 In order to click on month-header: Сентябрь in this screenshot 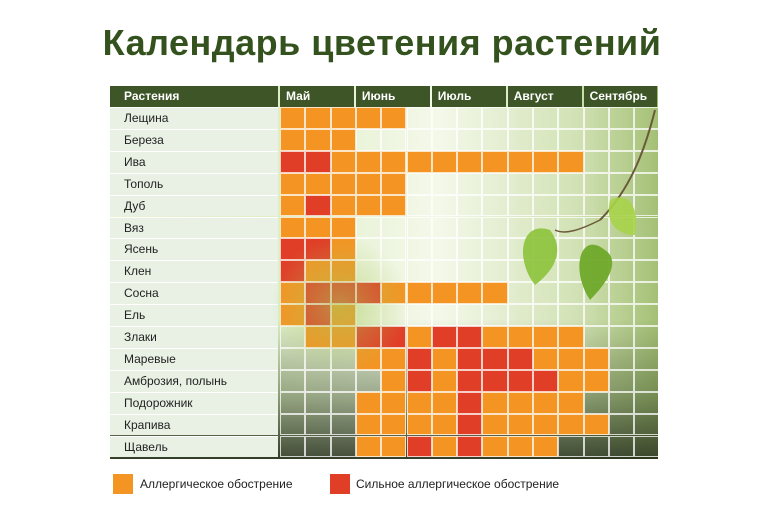, I will do `click(620, 96)`.